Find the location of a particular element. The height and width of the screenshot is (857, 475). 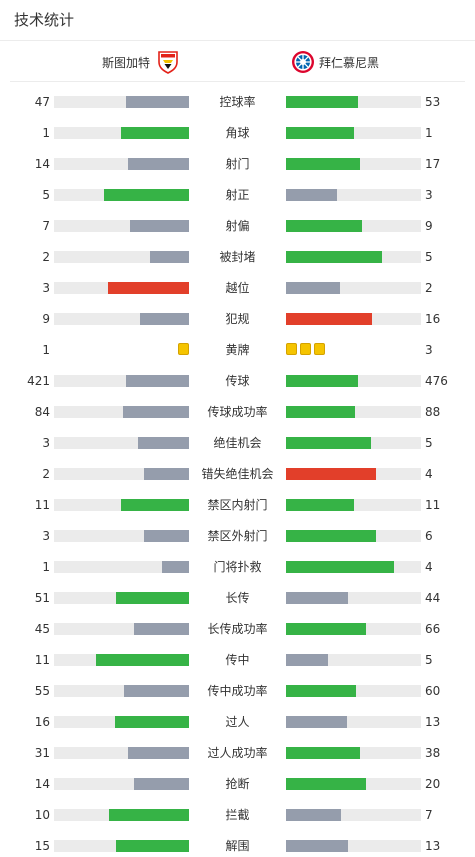

stat-row: 47 控球率 53 is located at coordinates (237, 102).